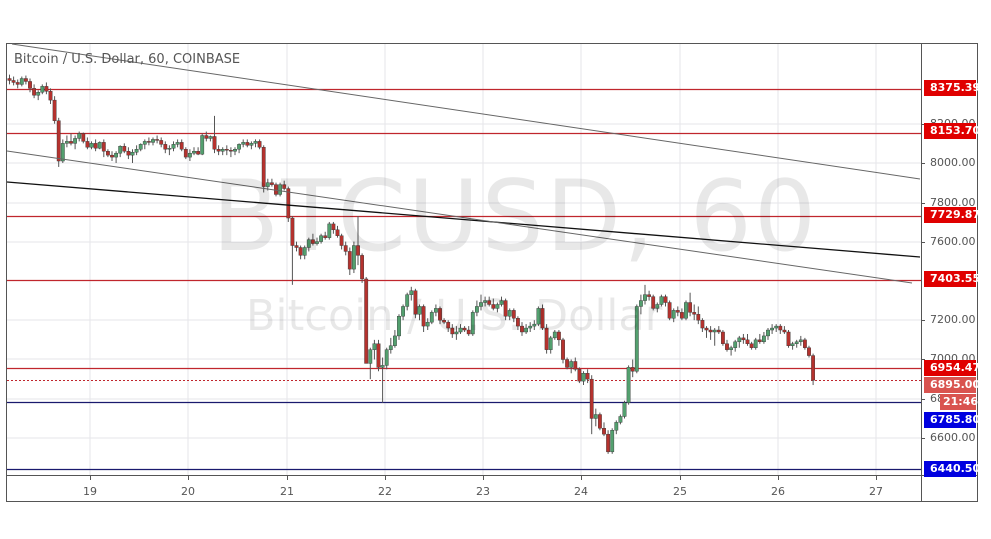 Image resolution: width=991 pixels, height=539 pixels. What do you see at coordinates (876, 491) in the screenshot?
I see `time-tick-label: 27` at bounding box center [876, 491].